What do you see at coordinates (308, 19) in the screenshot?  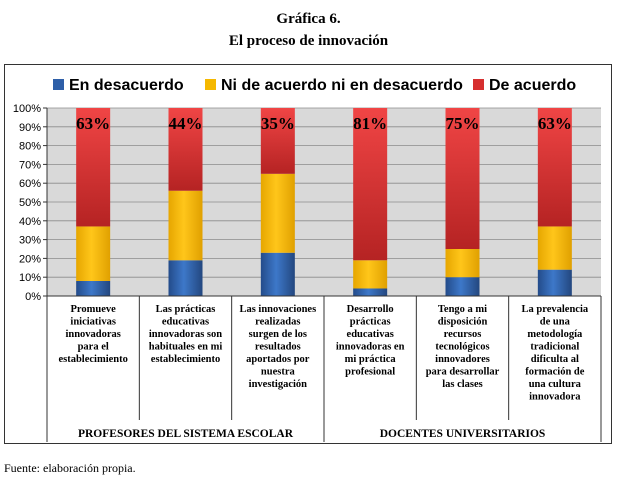 I see `figure-title: Gráfica 6.` at bounding box center [308, 19].